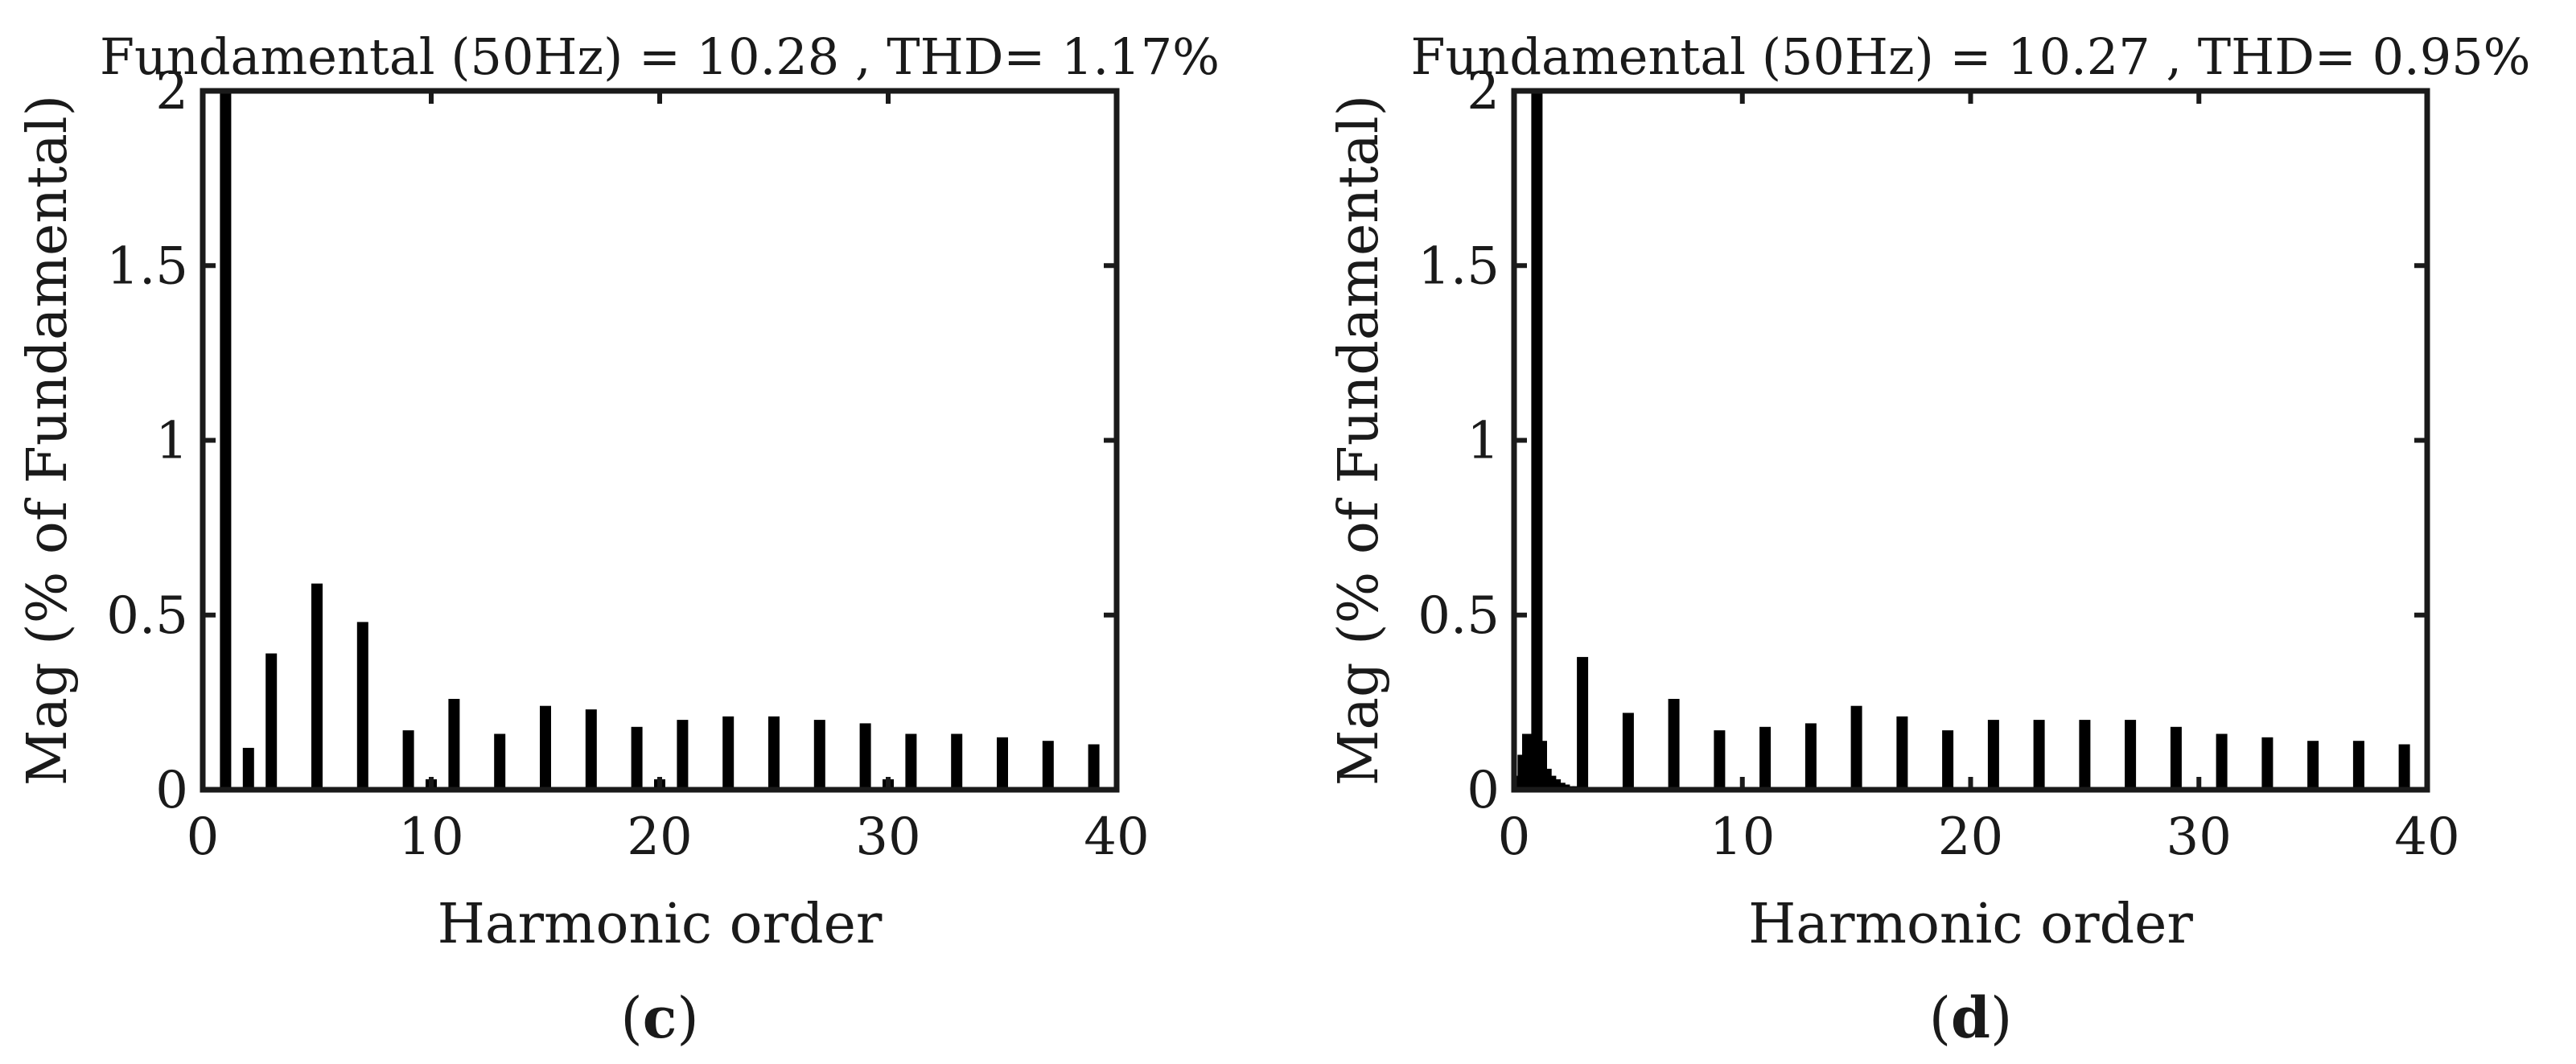  What do you see at coordinates (660, 57) in the screenshot?
I see `chart-title: Fundamental (50Hz) = 10.28 , THD= 1.17%` at bounding box center [660, 57].